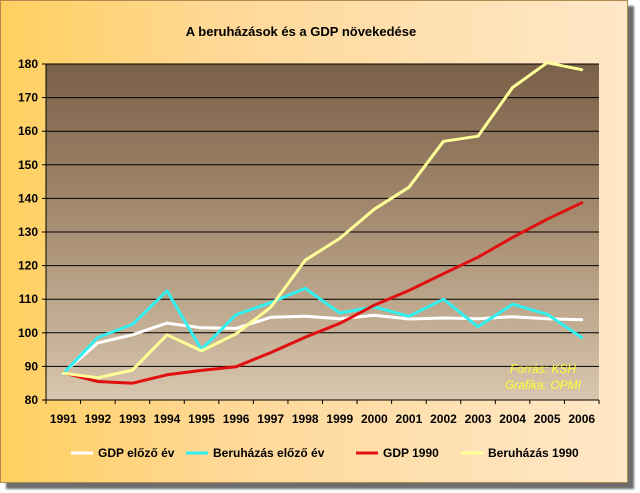 This screenshot has width=640, height=493. Describe the element at coordinates (339, 419) in the screenshot. I see `x-tick-label: 1999` at that location.